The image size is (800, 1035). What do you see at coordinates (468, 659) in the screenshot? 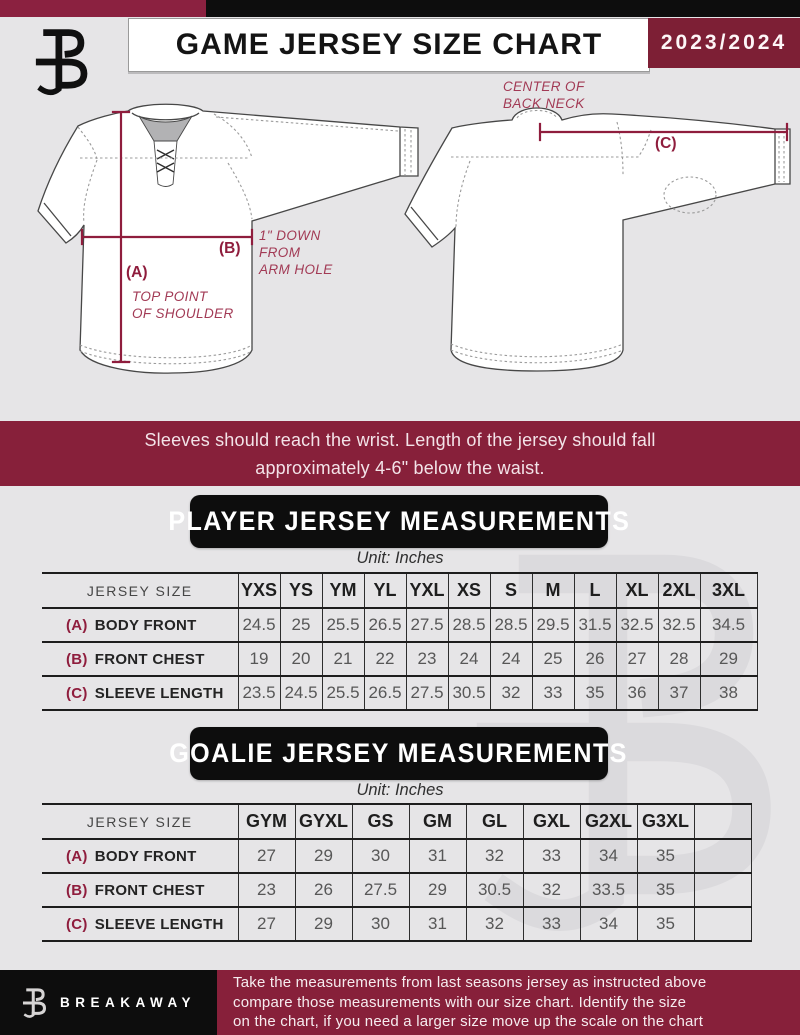
I see `measurement-cell: 24` at bounding box center [468, 659].